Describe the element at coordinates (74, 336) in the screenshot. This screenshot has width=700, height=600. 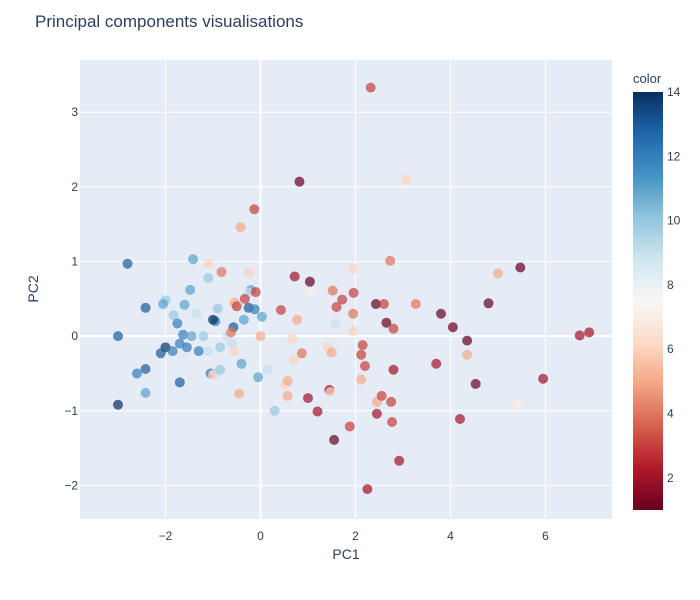
I see `y-tick-label: 0` at that location.